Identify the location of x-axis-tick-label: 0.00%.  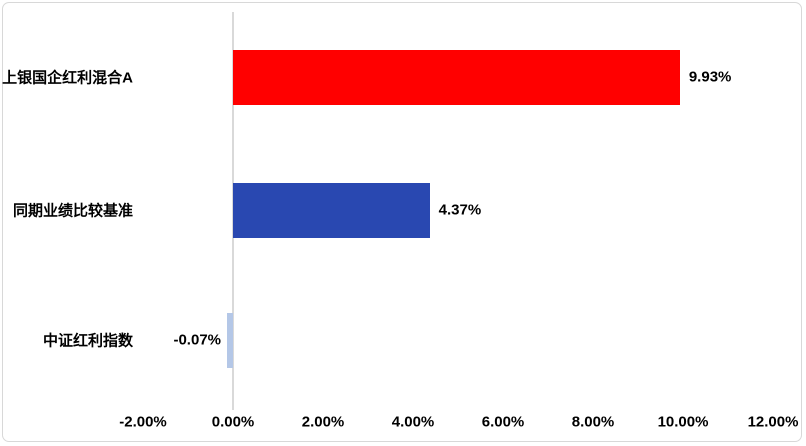
(233, 422).